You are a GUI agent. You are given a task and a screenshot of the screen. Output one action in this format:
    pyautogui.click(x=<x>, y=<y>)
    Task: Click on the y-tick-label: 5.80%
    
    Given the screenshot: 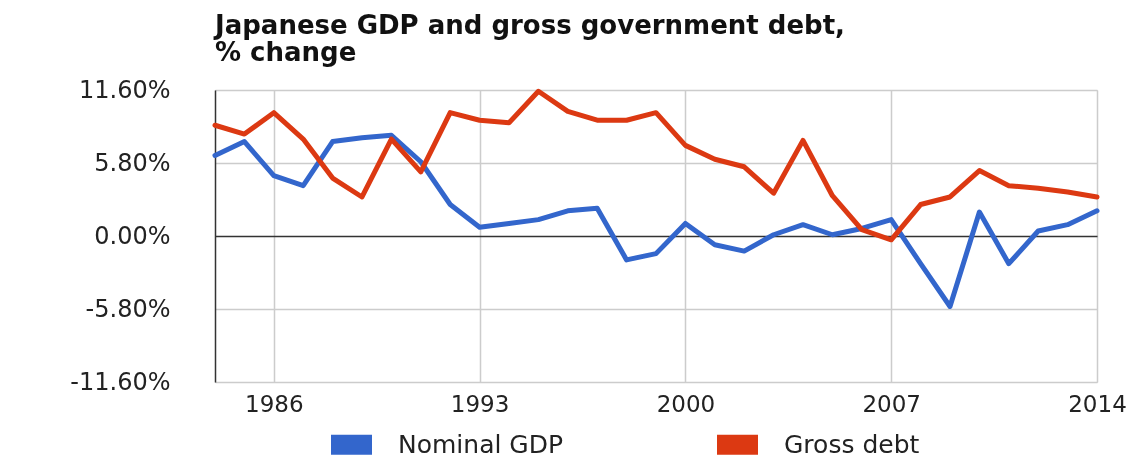 What is the action you would take?
    pyautogui.click(x=132, y=162)
    